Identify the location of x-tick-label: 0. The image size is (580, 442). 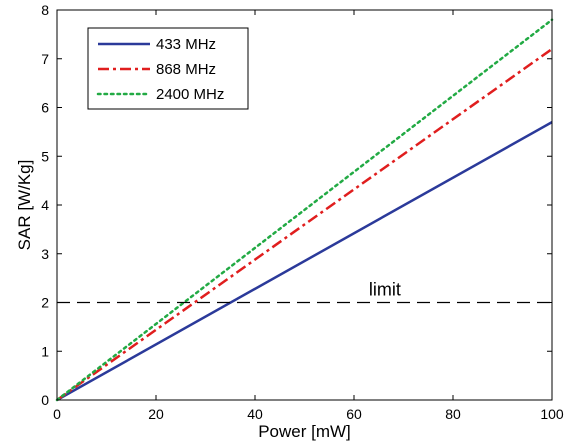
(57, 414).